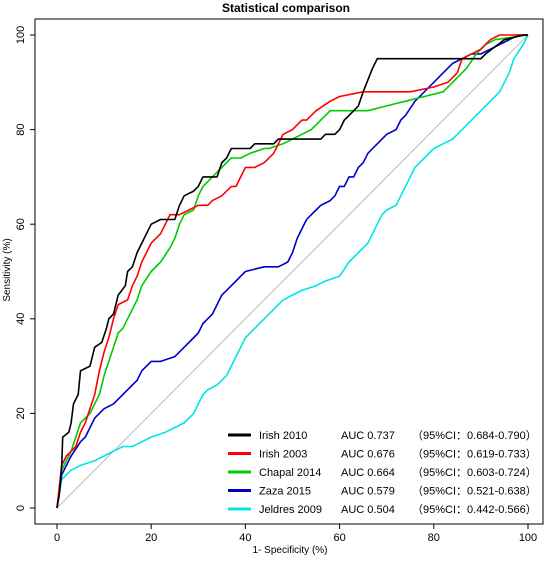 The height and width of the screenshot is (565, 550). What do you see at coordinates (368, 492) in the screenshot?
I see `legend-auc: AUC 0.579` at bounding box center [368, 492].